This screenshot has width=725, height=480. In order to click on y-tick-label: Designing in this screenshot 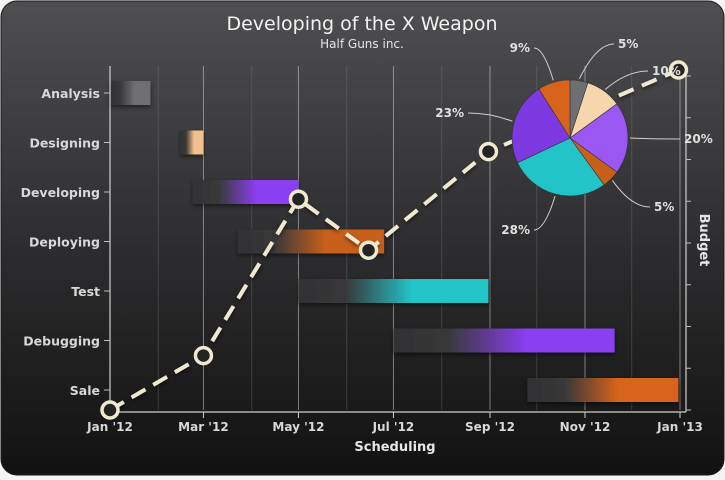, I will do `click(64, 143)`.